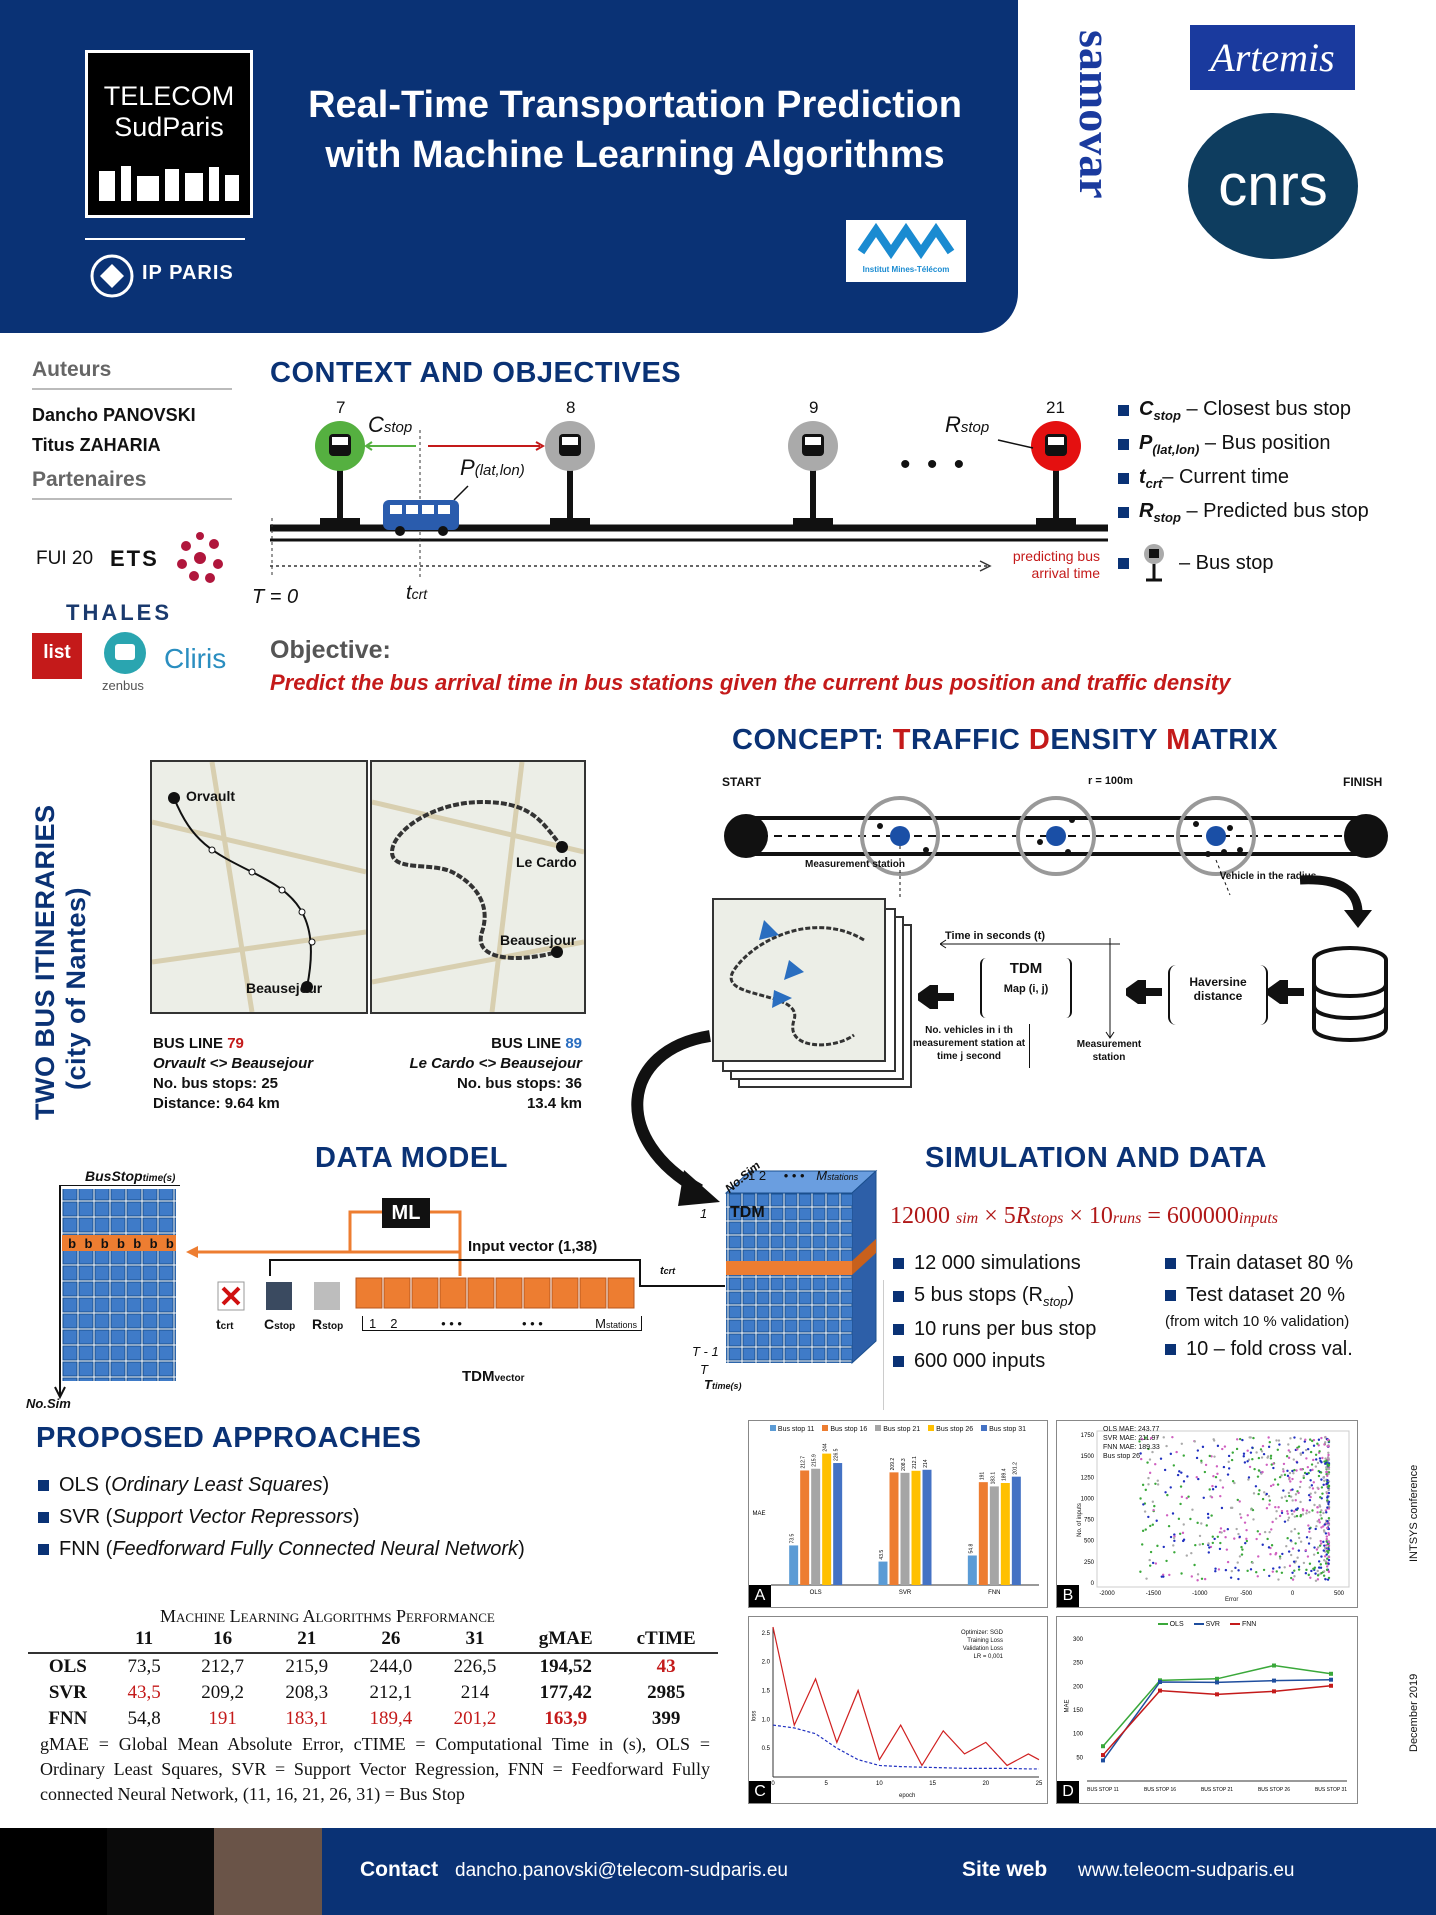 This screenshot has width=1436, height=1915. What do you see at coordinates (1088, 1457) in the screenshot?
I see `tick-label: 1500` at bounding box center [1088, 1457].